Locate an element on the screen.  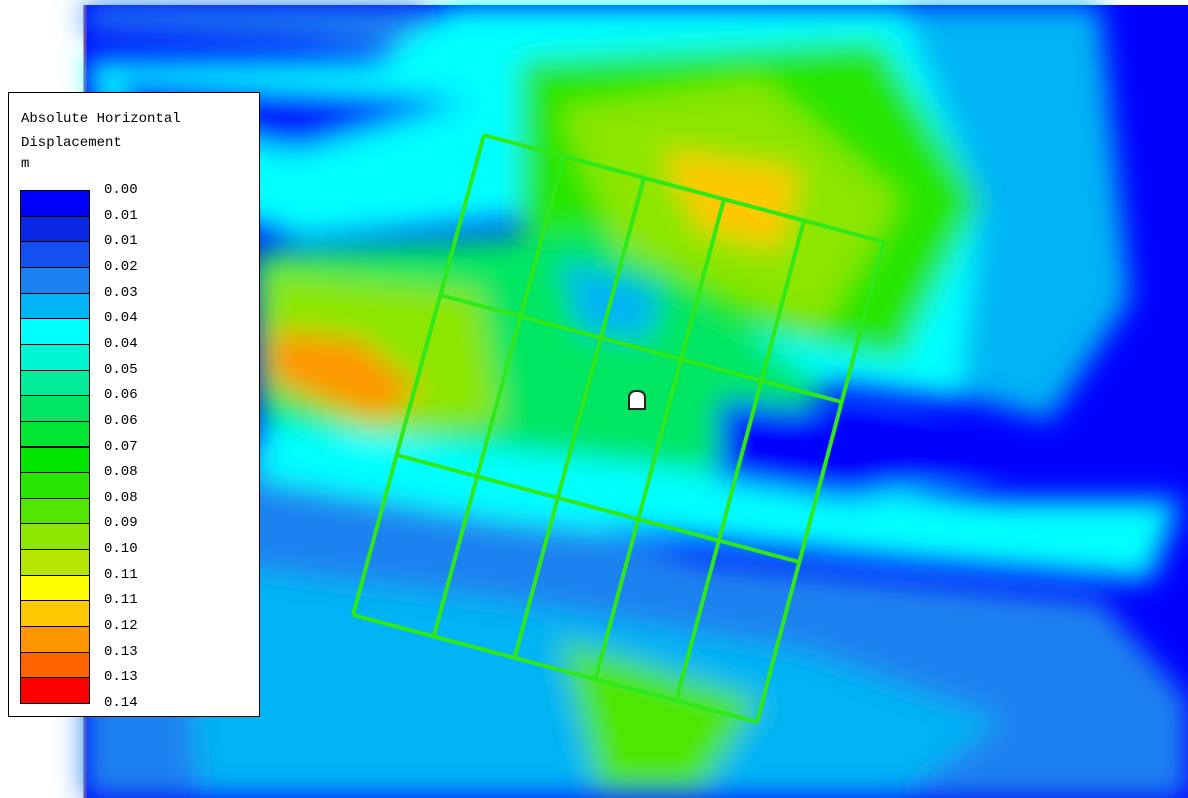
legend-label: 0.03 is located at coordinates (121, 292).